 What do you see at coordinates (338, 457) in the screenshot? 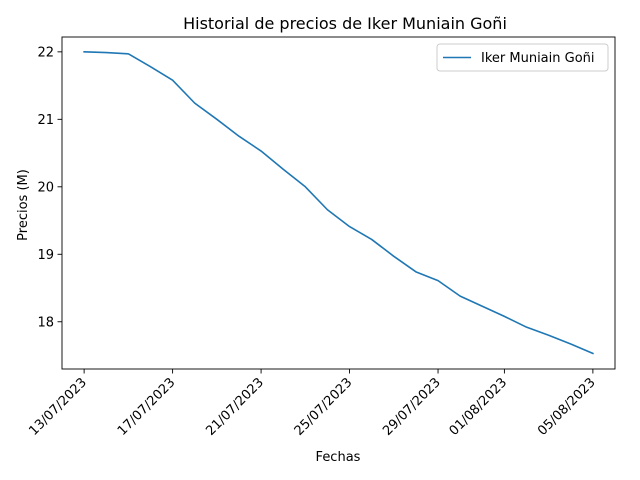
I see `x-axis-label: Fechas` at bounding box center [338, 457].